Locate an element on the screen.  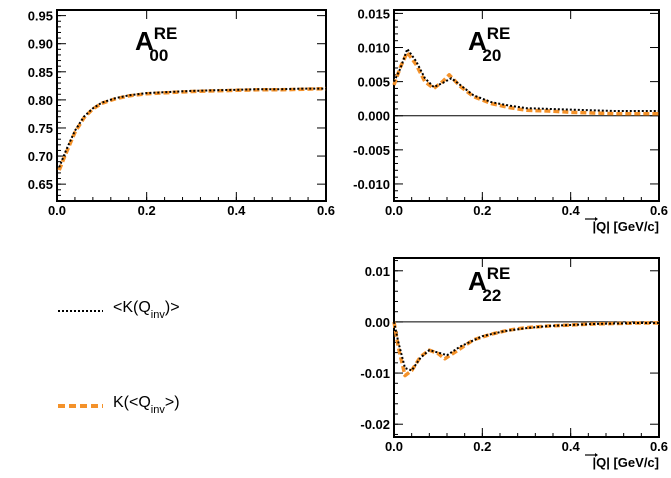
panel-title-sup-A20: RE is located at coordinates (499, 33).